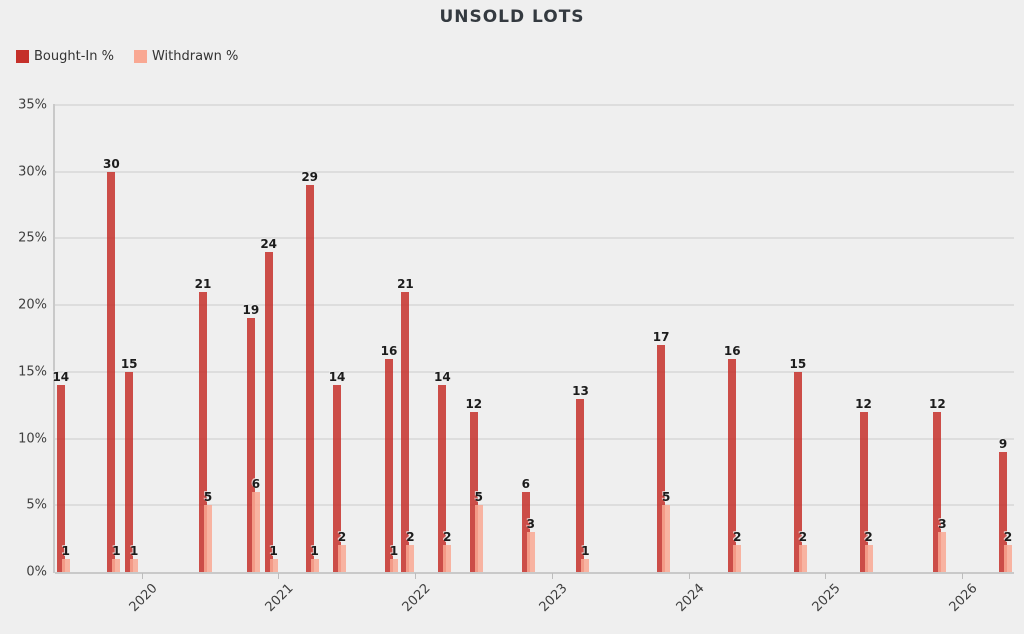 This screenshot has width=1024, height=634. What do you see at coordinates (54, 338) in the screenshot?
I see `y-axis-line` at bounding box center [54, 338].